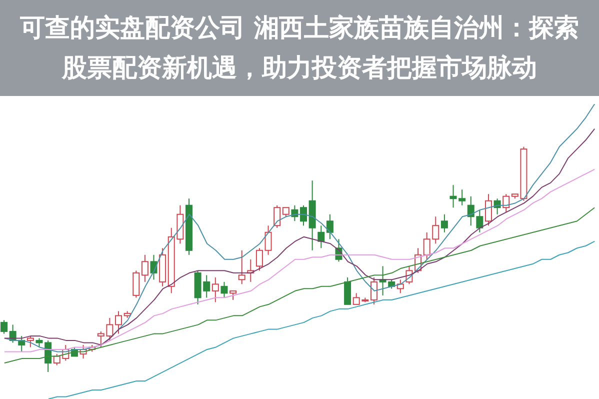  I want to click on candlestick, so click(312, 215).